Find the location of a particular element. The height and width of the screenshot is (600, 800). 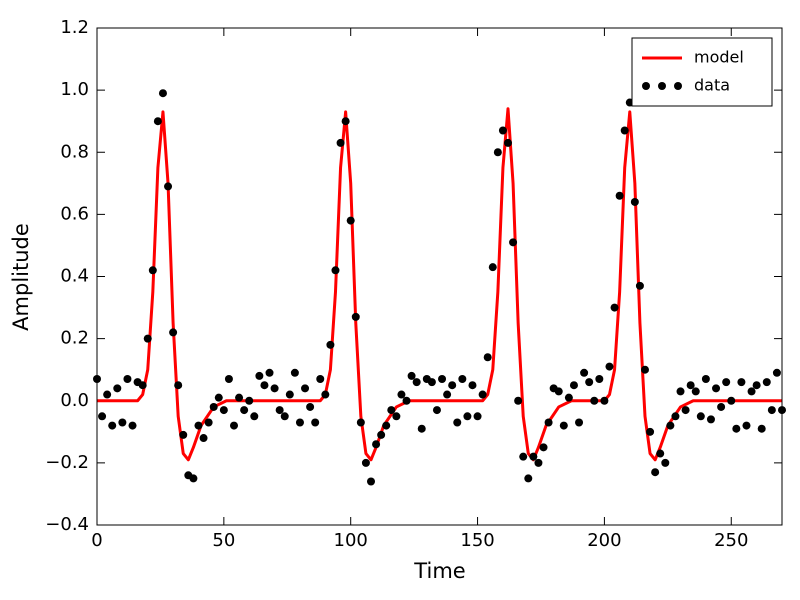

x-tick-label: 0 is located at coordinates (96, 540).